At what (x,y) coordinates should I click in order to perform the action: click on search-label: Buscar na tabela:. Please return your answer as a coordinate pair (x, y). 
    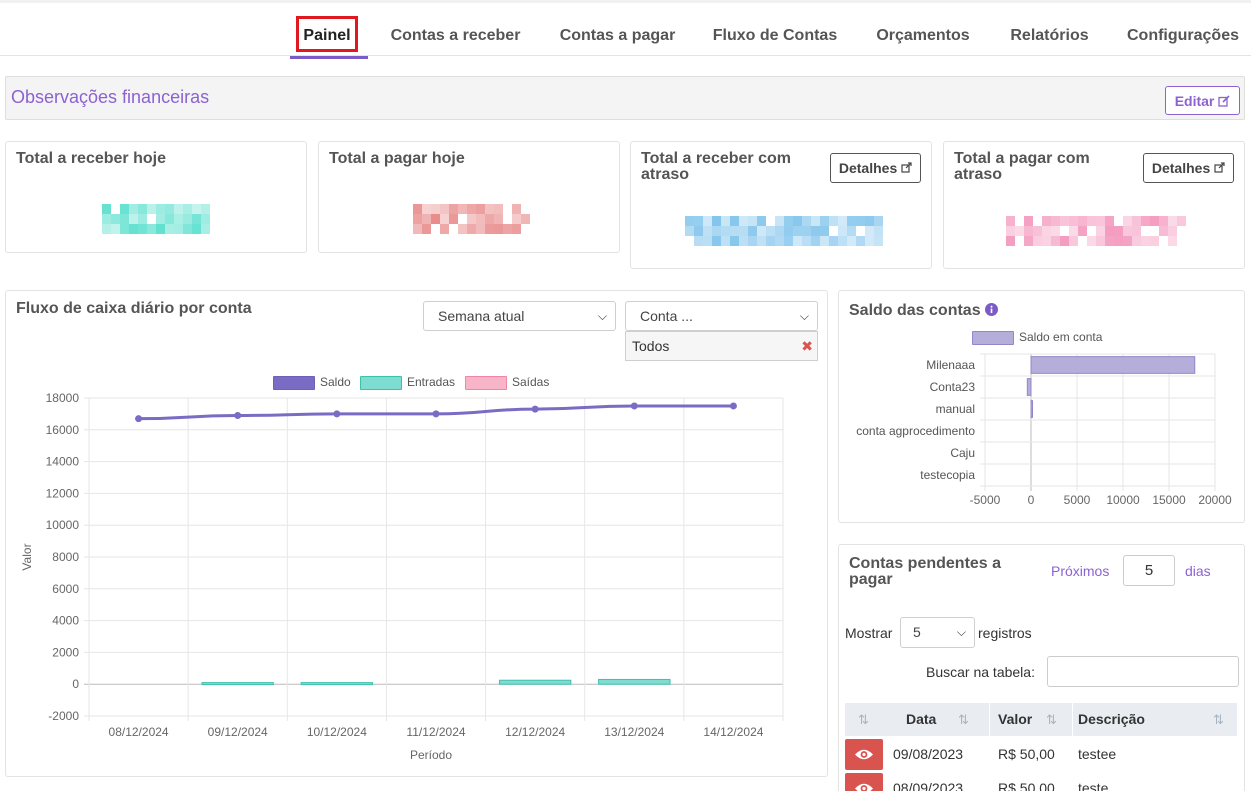
    Looking at the image, I should click on (980, 672).